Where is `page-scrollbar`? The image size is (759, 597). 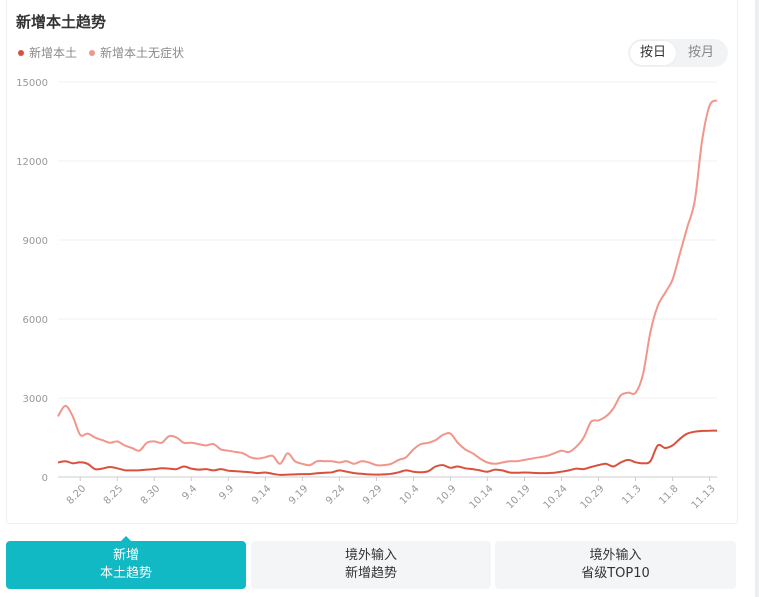 page-scrollbar is located at coordinates (757, 298).